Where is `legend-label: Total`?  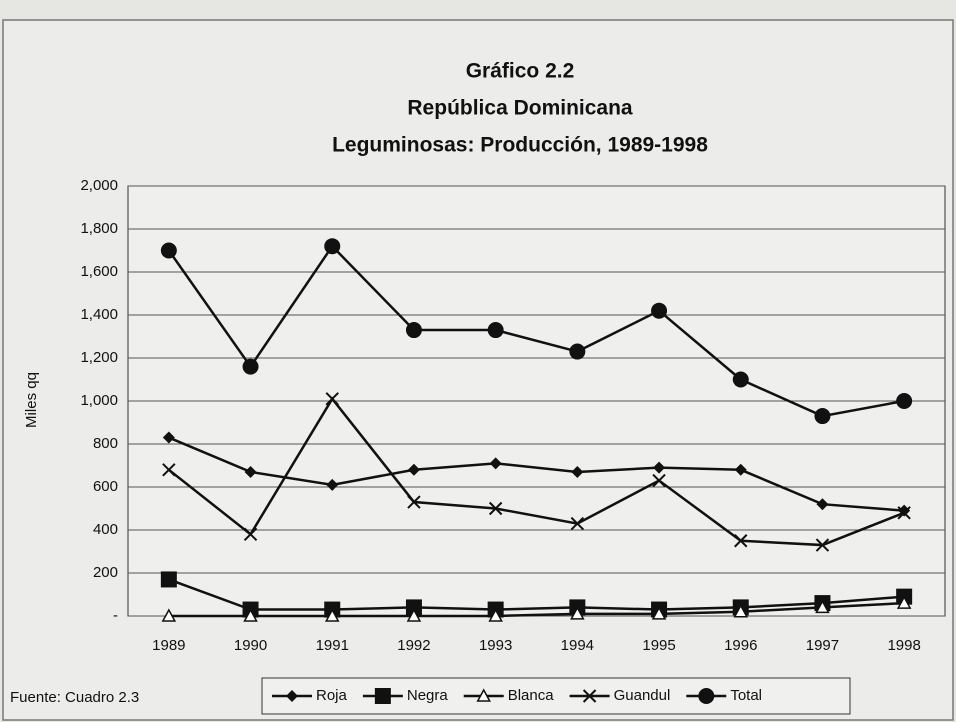
legend-label: Total is located at coordinates (746, 695).